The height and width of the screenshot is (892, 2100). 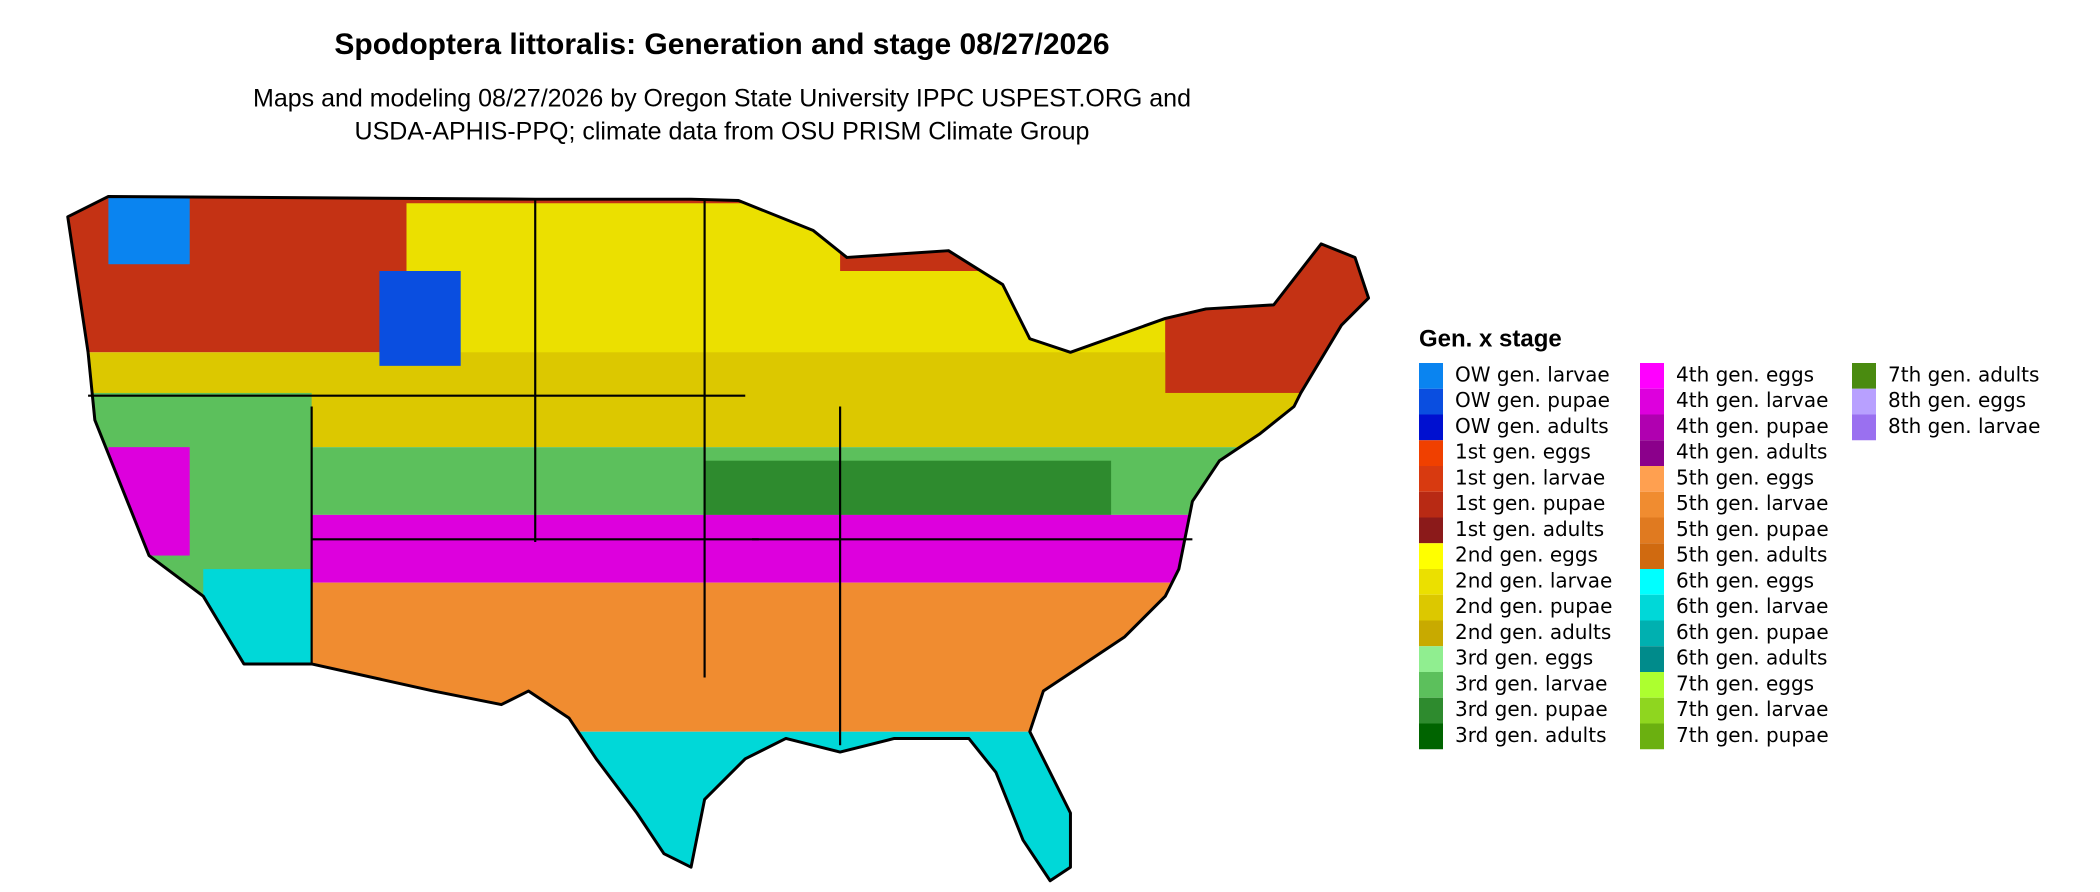 I want to click on legend-label: 6th gen. eggs, so click(x=1745, y=580).